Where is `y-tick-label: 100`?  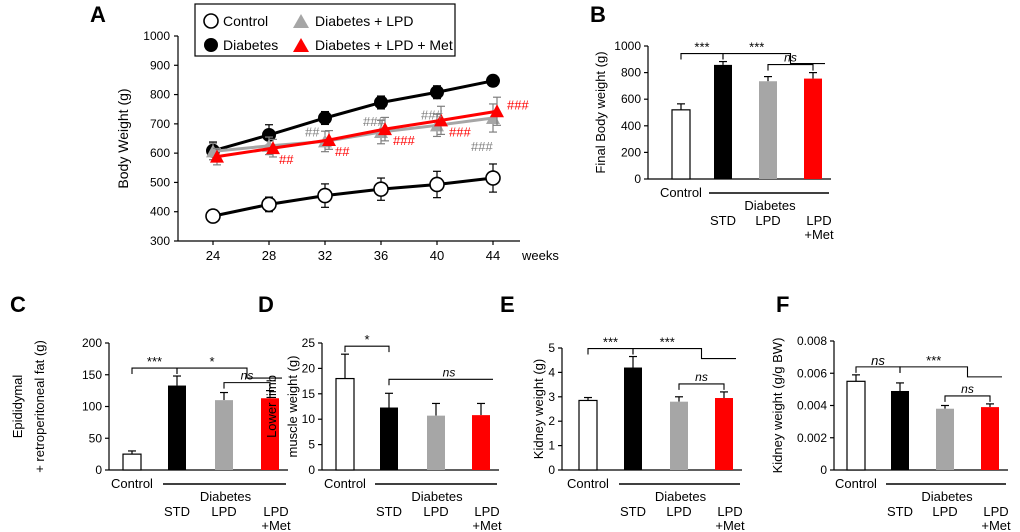
y-tick-label: 100 is located at coordinates (92, 407).